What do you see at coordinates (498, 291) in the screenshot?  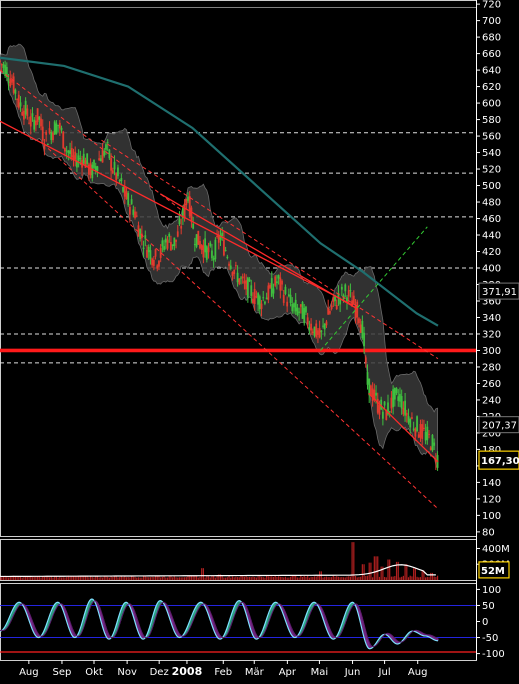 I see `side-value-box` at bounding box center [498, 291].